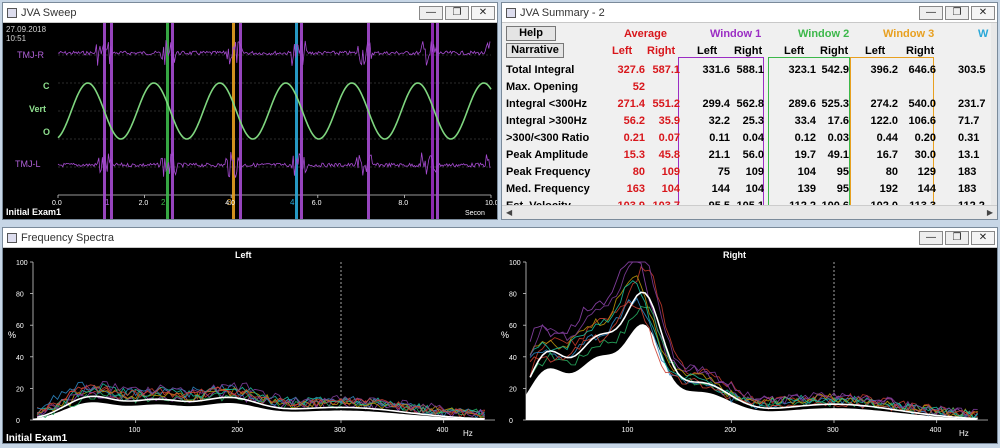  I want to click on table-cell: 396.2, so click(884, 70).